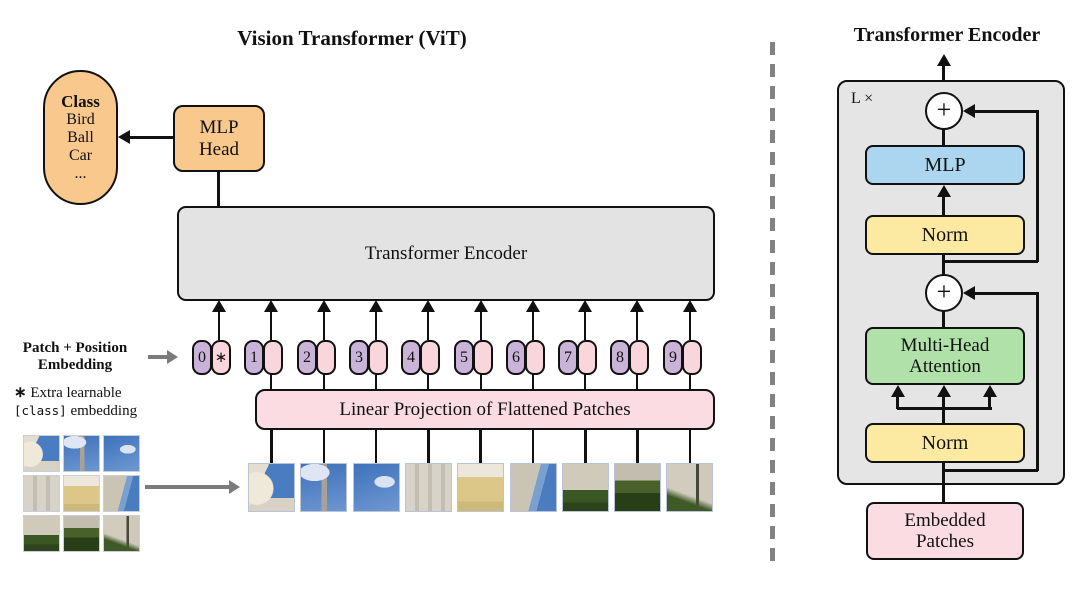 The image size is (1080, 593). Describe the element at coordinates (359, 357) in the screenshot. I see `position-embedding-pill-3: 3` at that location.